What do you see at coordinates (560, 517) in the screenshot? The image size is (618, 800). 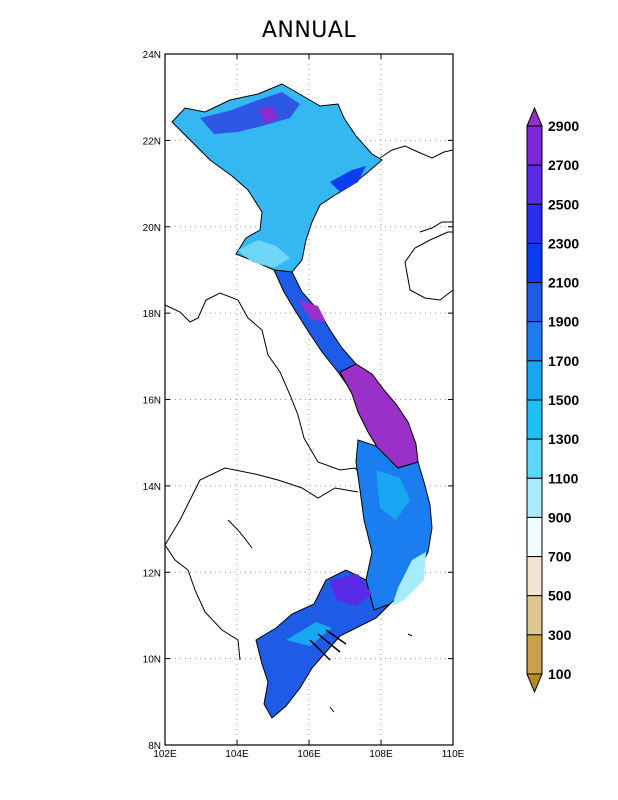 I see `colorbar-label: 900` at bounding box center [560, 517].